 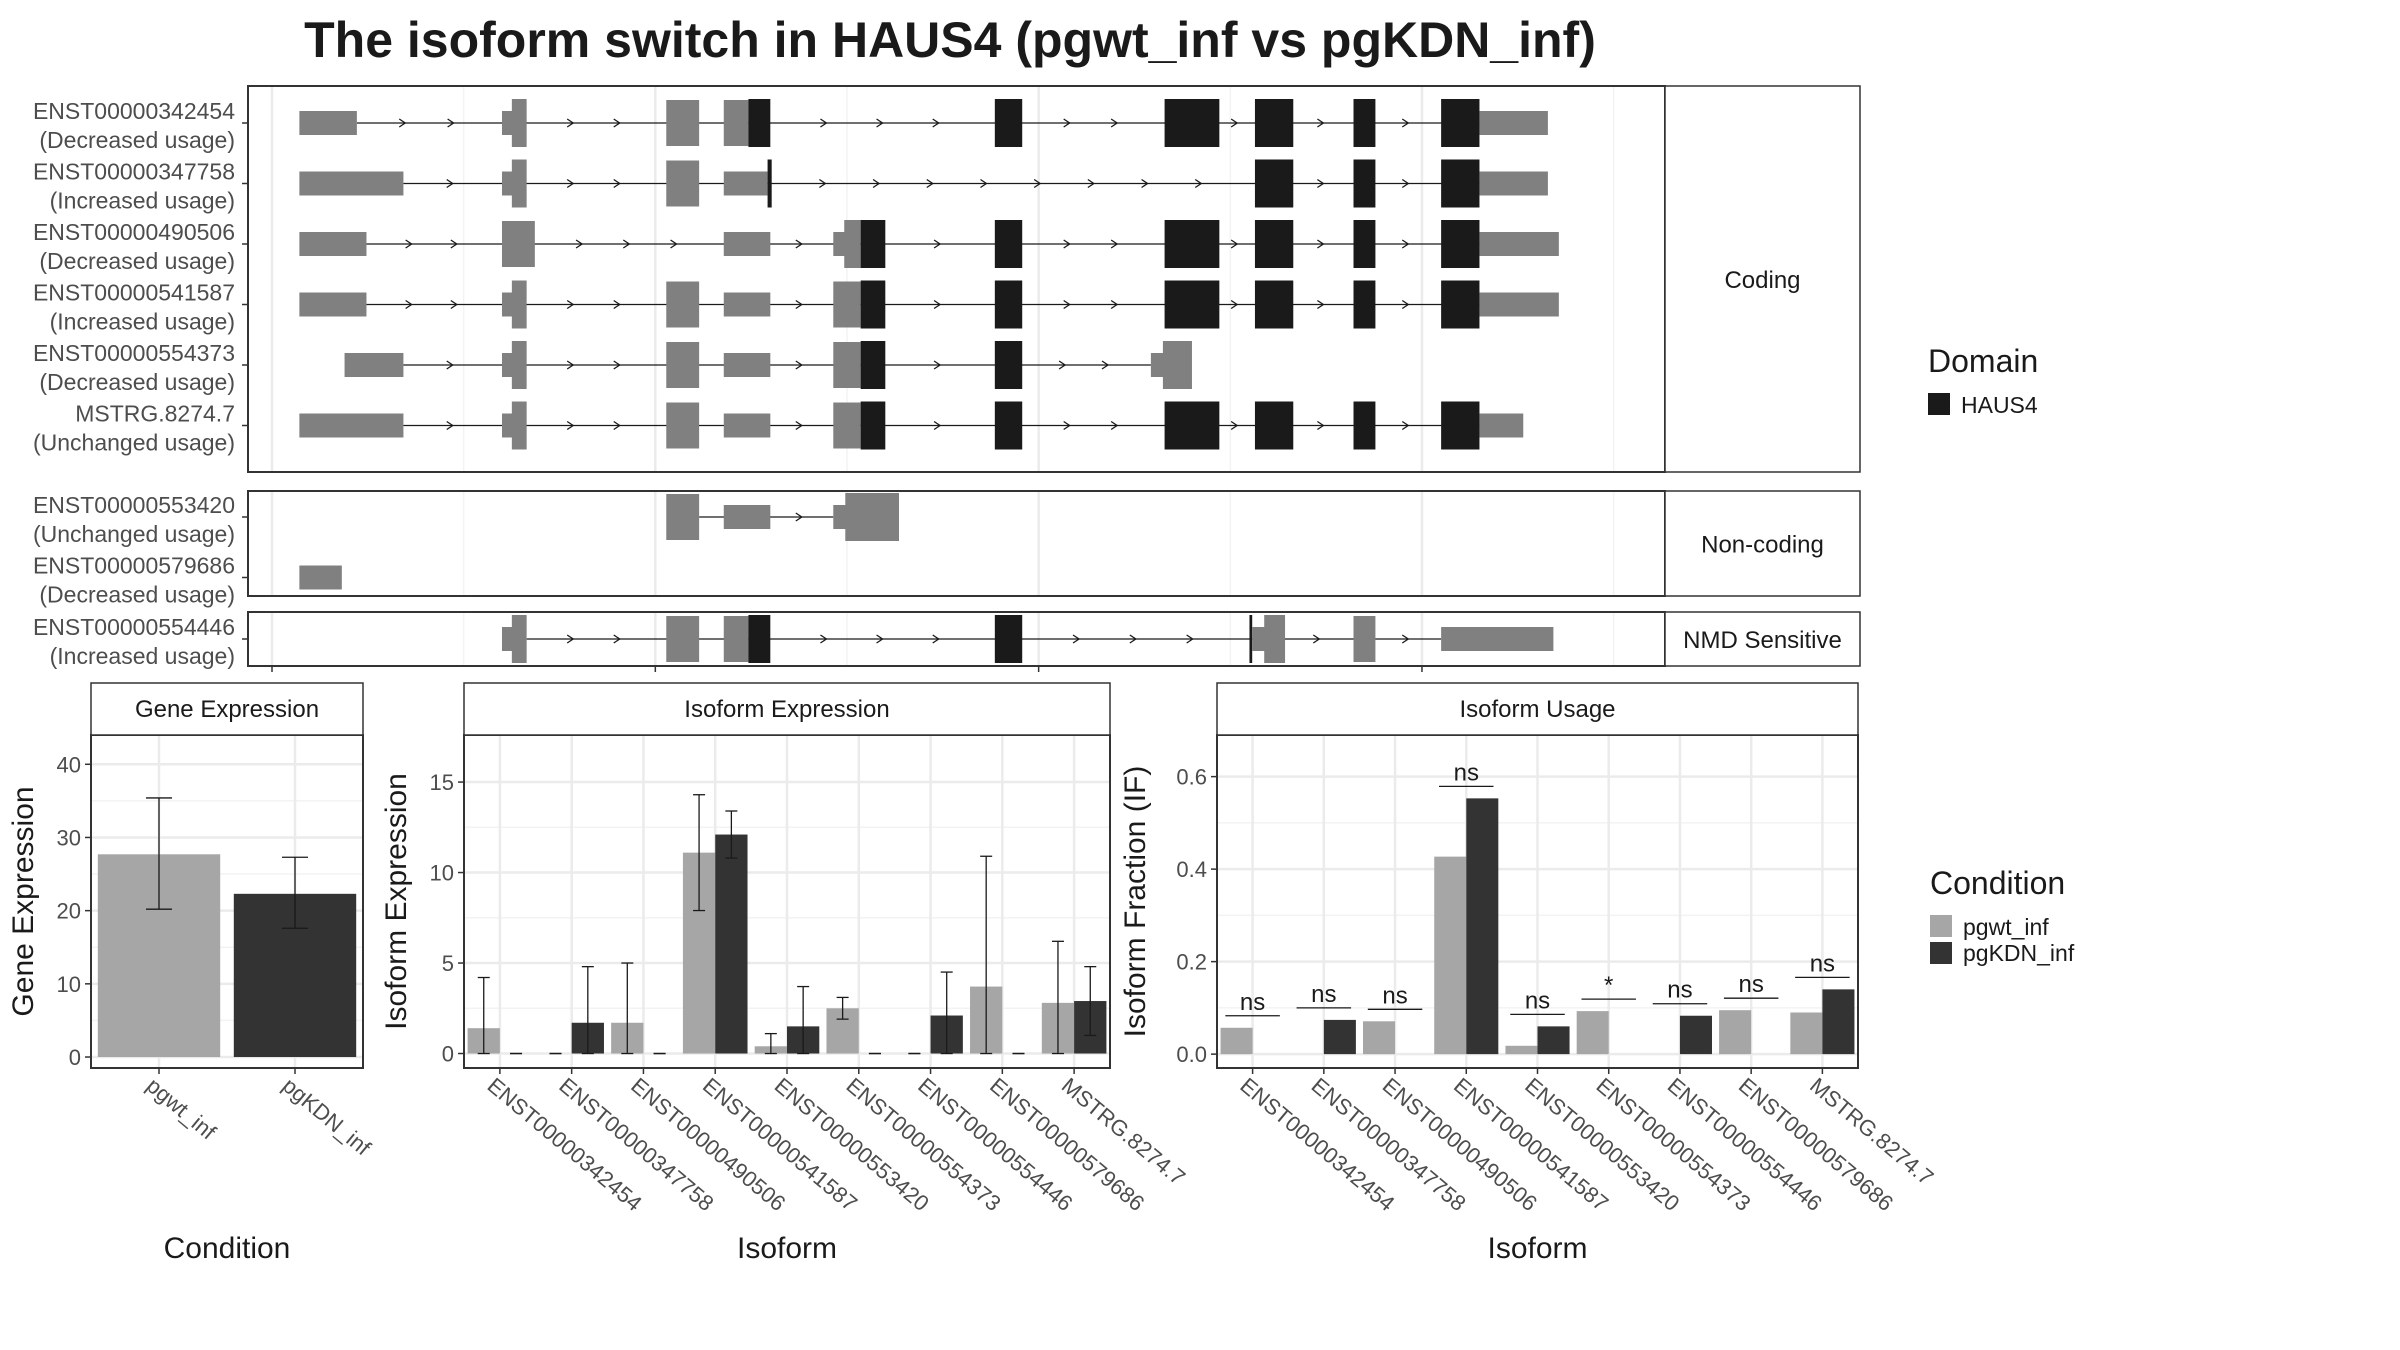 I want to click on x-tick-label: MSTRG.8274.7, so click(x=1871, y=1131).